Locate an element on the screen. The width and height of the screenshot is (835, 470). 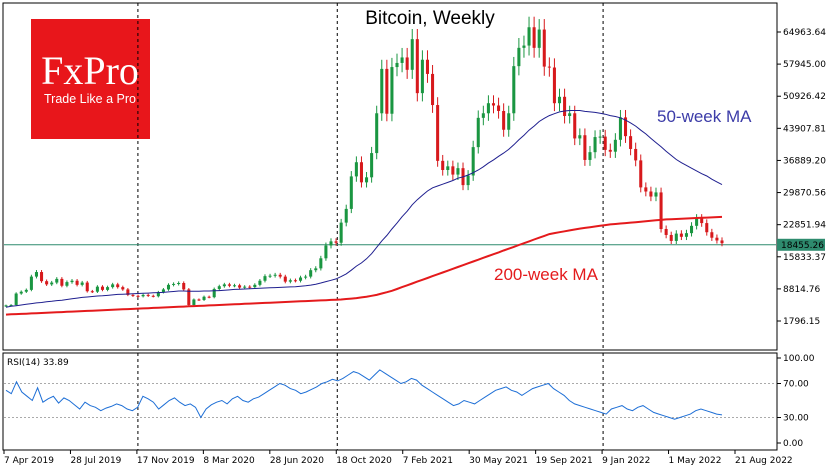
price-tick-label: 1796.15 is located at coordinates (801, 322).